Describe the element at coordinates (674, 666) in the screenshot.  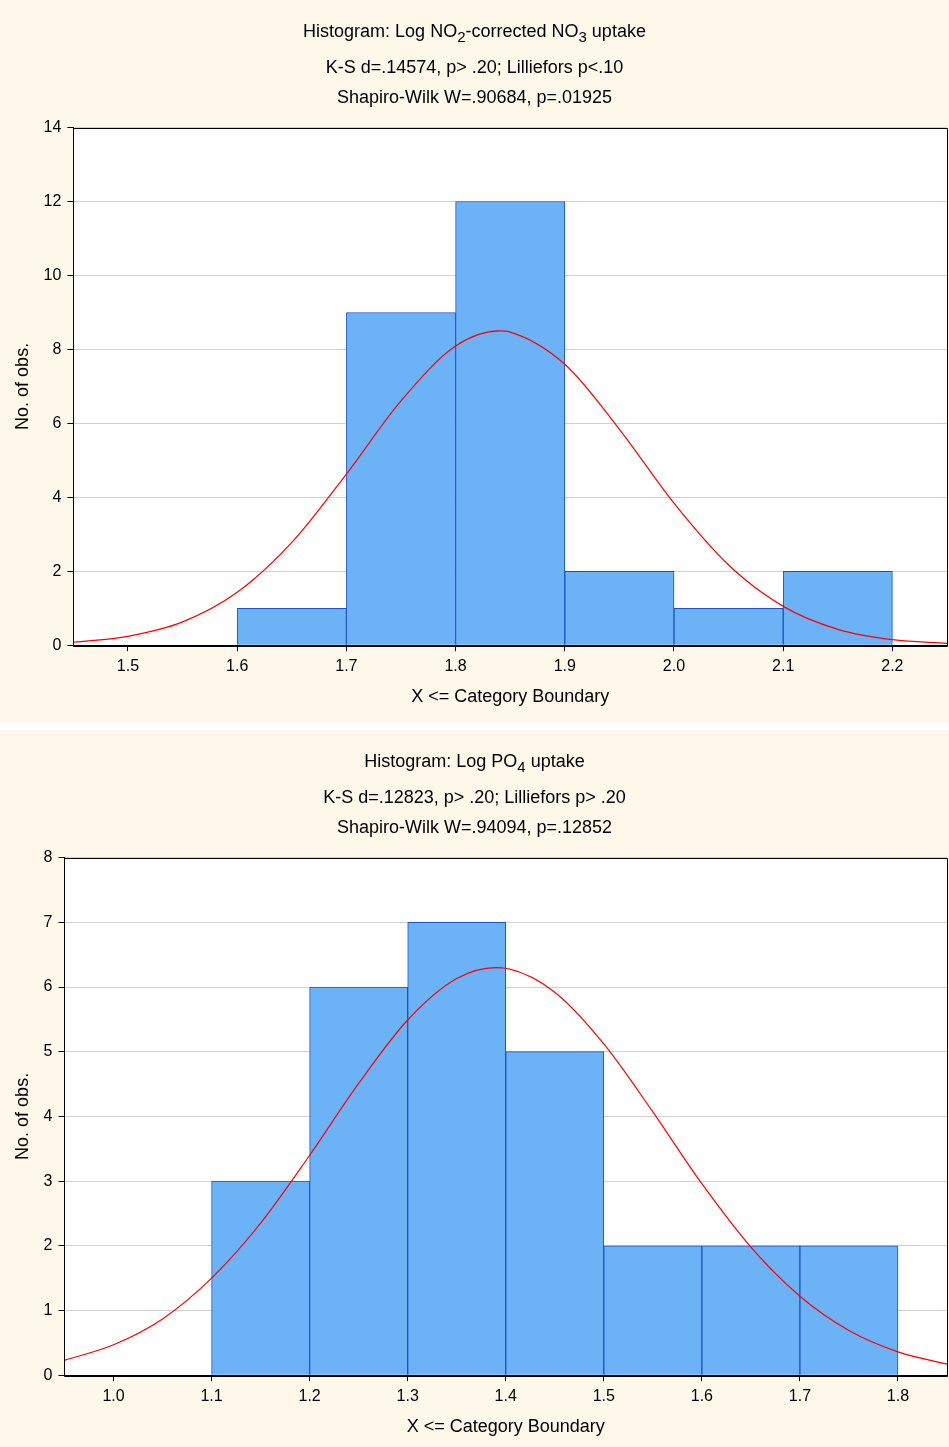
I see `x-tick-label: 2.0` at that location.